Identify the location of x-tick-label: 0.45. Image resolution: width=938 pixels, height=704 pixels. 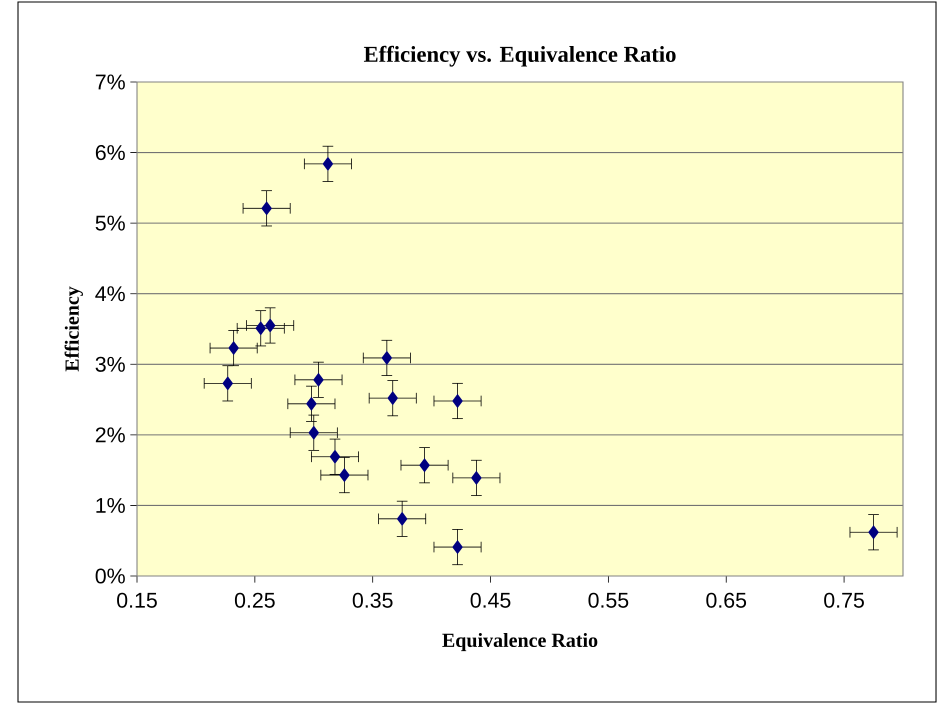
(490, 600).